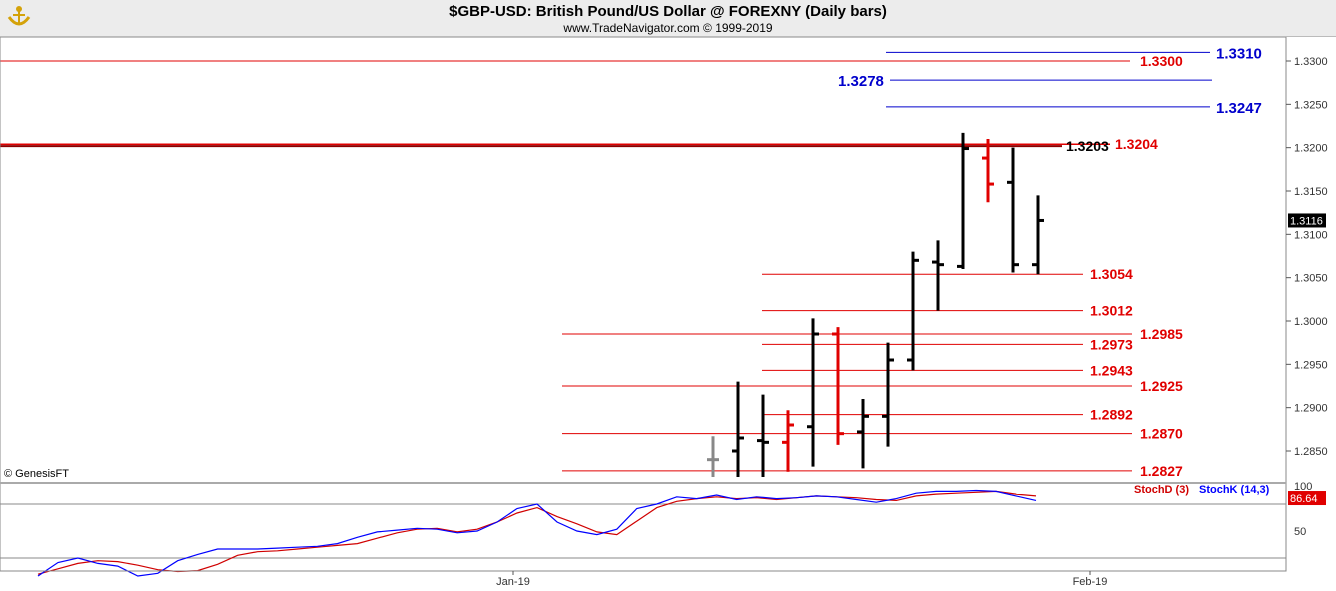 The width and height of the screenshot is (1336, 591). What do you see at coordinates (1161, 490) in the screenshot?
I see `legend-stochd: StochD (3)` at bounding box center [1161, 490].